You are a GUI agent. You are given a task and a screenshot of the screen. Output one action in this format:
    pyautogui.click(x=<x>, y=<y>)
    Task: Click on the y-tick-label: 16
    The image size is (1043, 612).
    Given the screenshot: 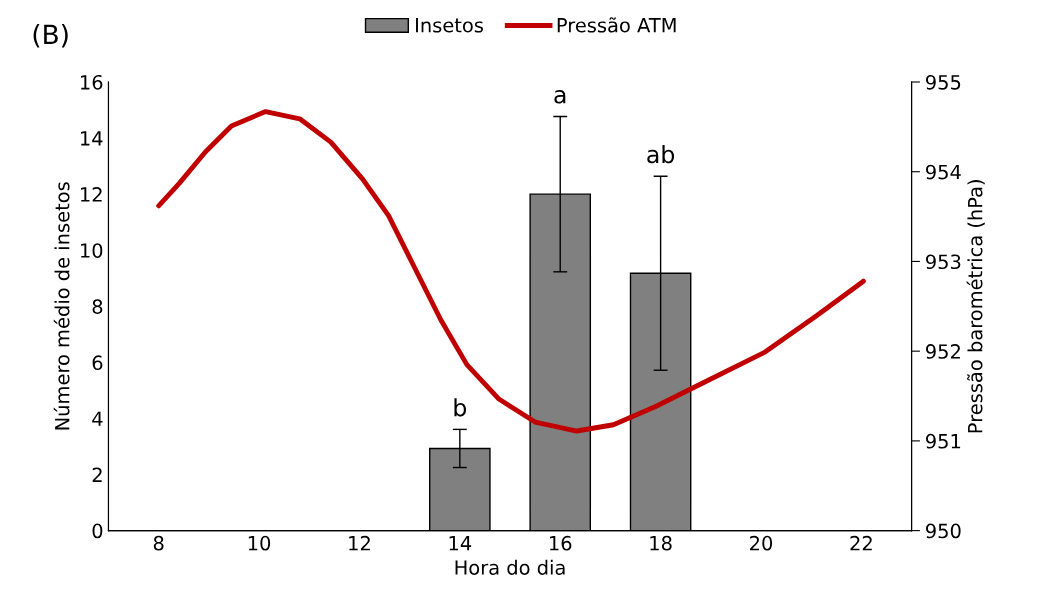 What is the action you would take?
    pyautogui.click(x=92, y=82)
    